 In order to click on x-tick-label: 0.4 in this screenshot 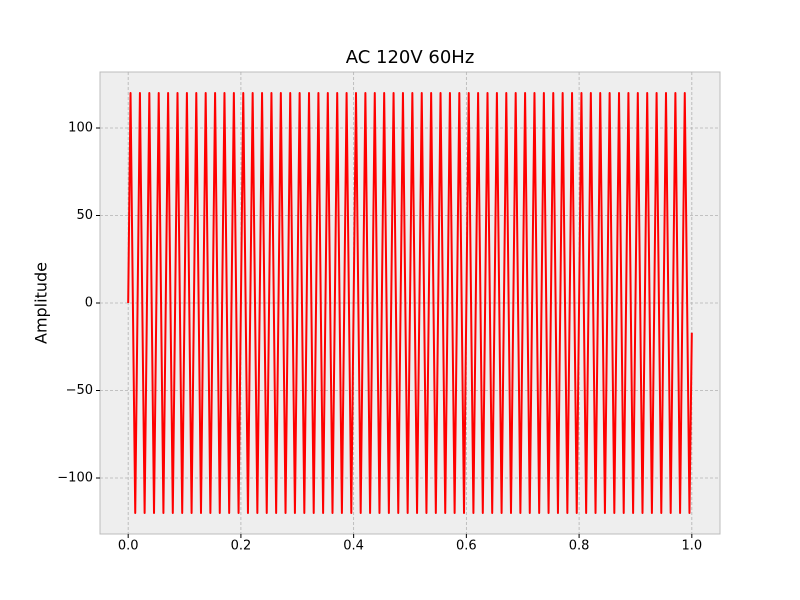, I will do `click(353, 546)`.